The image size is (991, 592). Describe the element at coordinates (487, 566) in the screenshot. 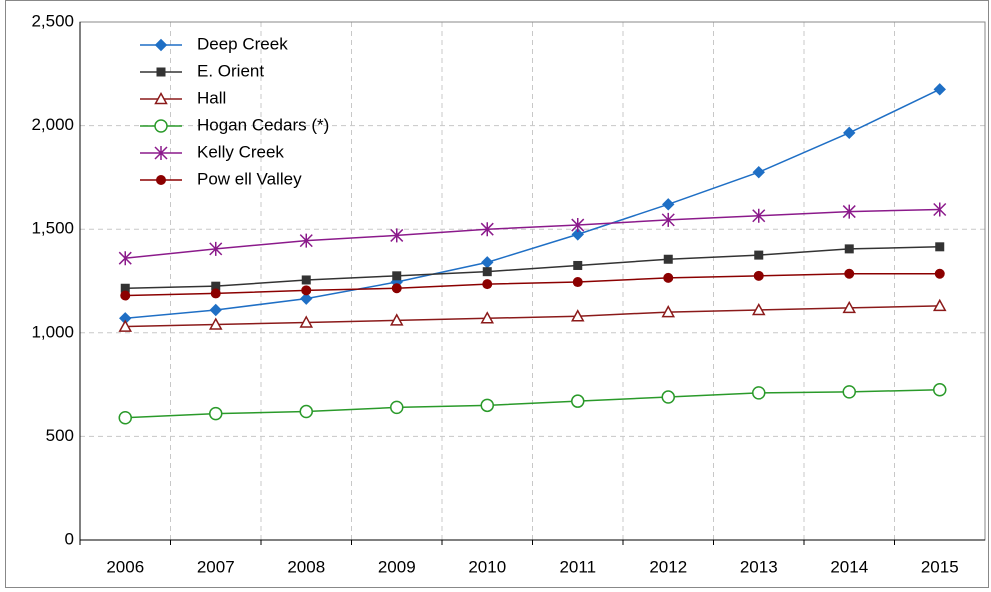

I see `x-tick-label: 2010` at that location.